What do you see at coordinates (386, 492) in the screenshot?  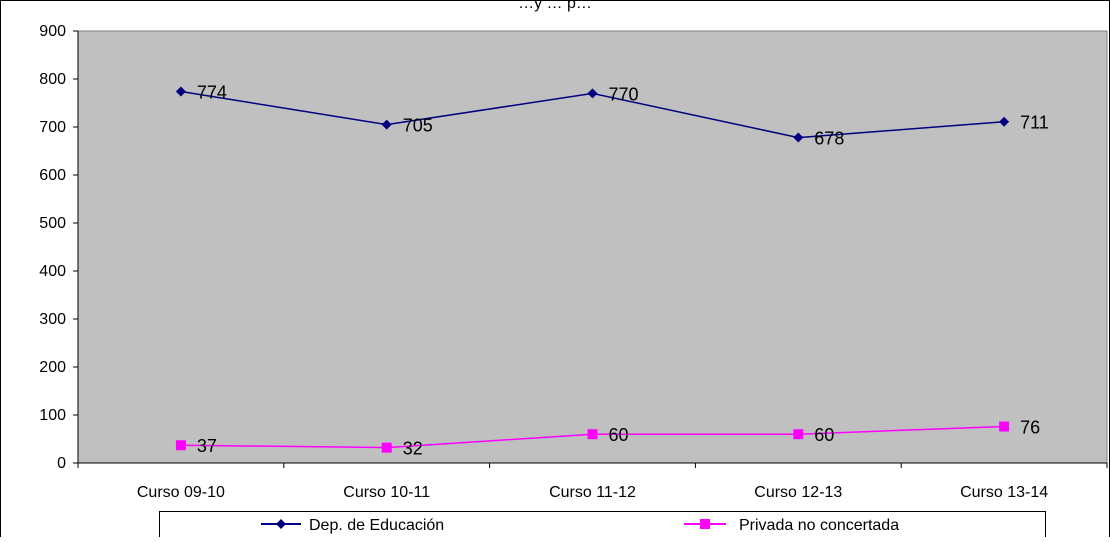 I see `x-tick-label: Curso 10-11` at bounding box center [386, 492].